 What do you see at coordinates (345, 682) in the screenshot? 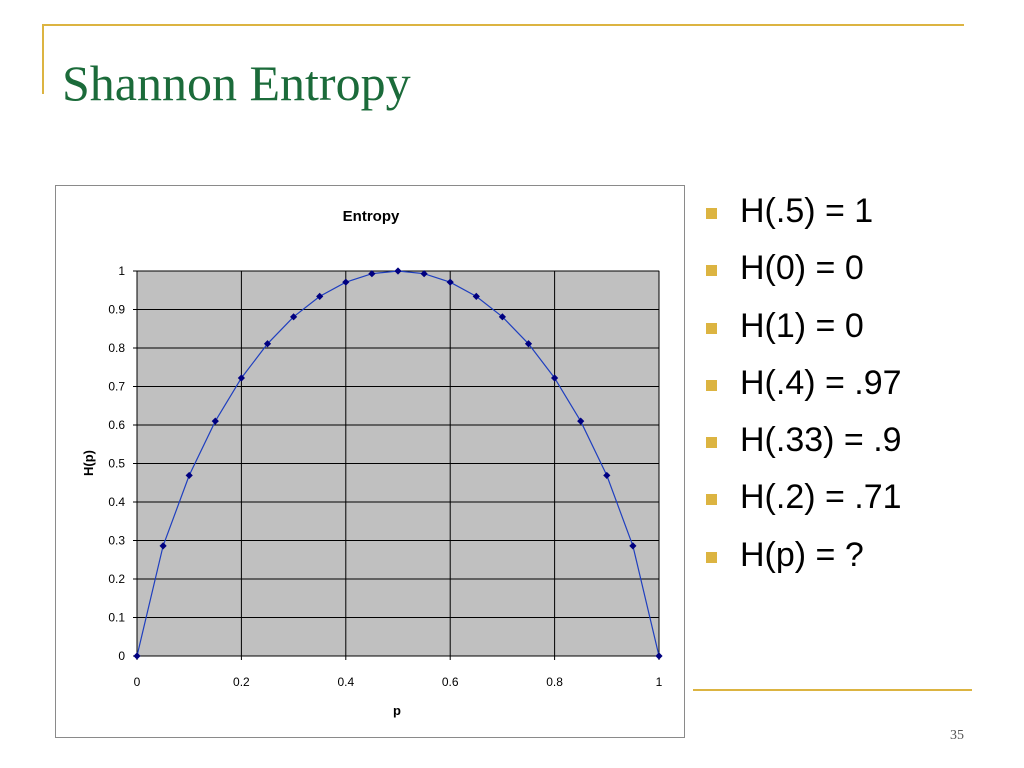
I see `x-tick-label: 0.4` at bounding box center [345, 682].